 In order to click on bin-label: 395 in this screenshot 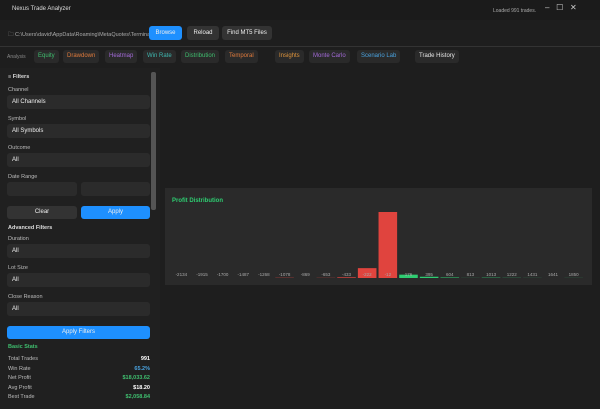, I will do `click(429, 274)`.